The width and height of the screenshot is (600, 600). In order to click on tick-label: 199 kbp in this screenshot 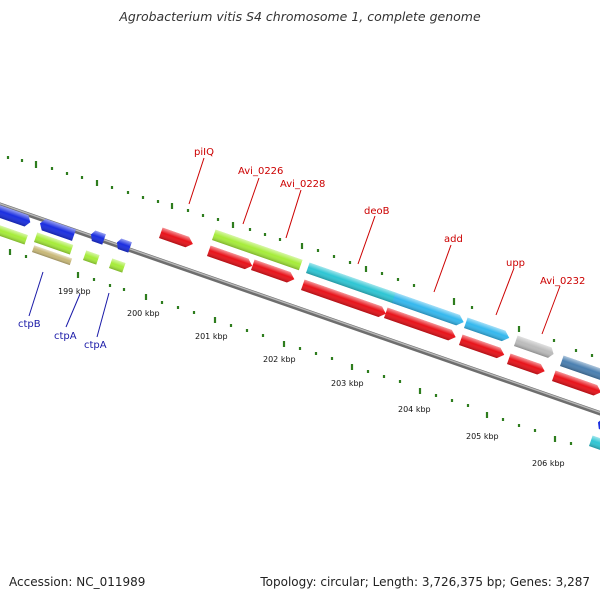, I will do `click(74, 291)`.